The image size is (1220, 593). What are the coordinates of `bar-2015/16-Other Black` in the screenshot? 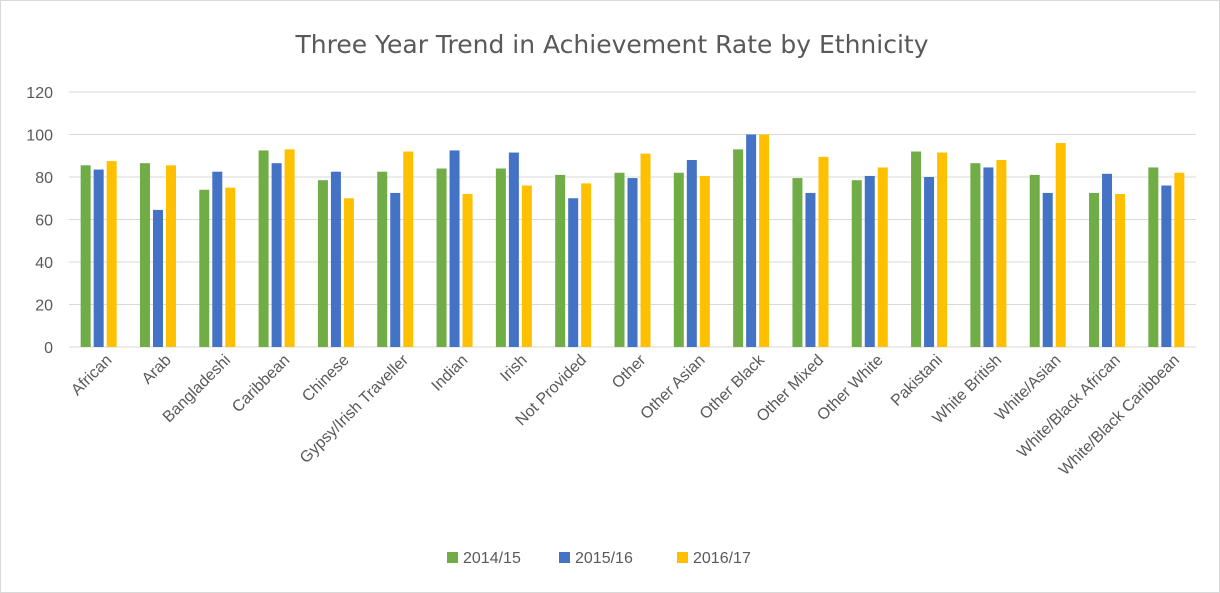 It's located at (751, 240).